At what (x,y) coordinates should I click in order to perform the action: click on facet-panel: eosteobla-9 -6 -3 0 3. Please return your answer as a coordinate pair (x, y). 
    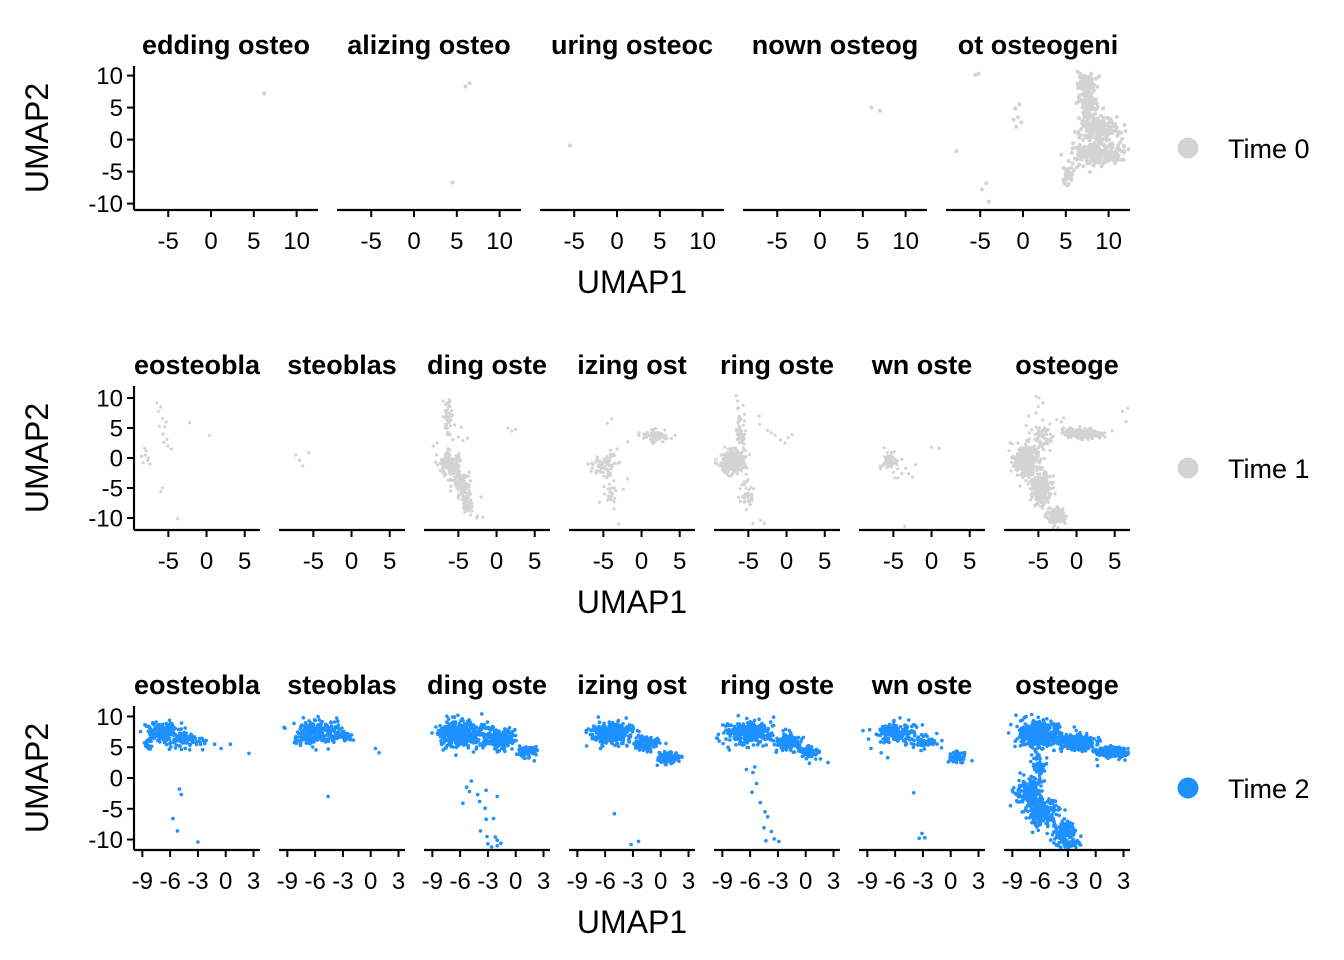
    Looking at the image, I should click on (196, 782).